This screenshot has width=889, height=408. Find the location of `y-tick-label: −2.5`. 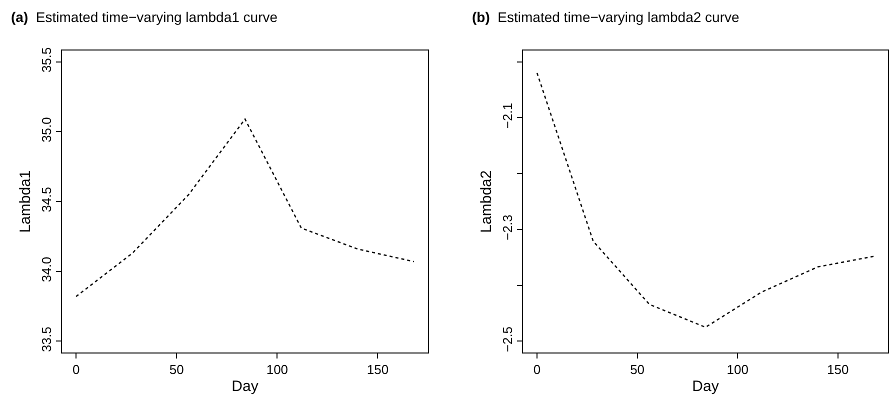

y-tick-label: −2.5 is located at coordinates (507, 339).